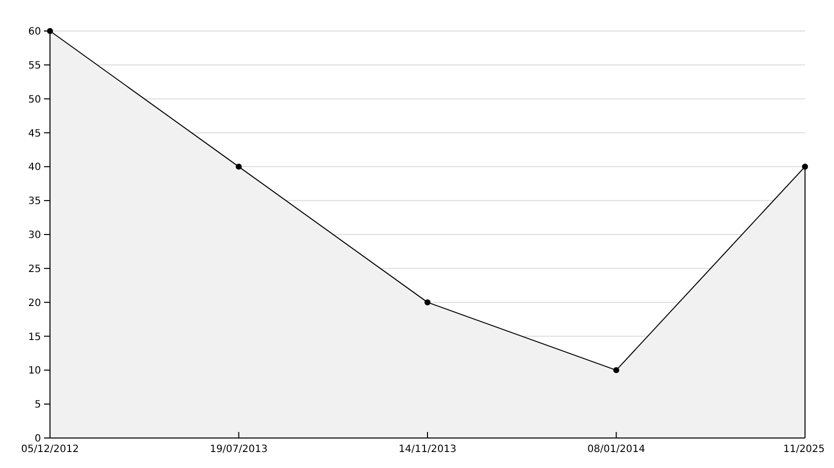 The width and height of the screenshot is (834, 468). I want to click on x-tick-label: 14/11/2013, so click(427, 449).